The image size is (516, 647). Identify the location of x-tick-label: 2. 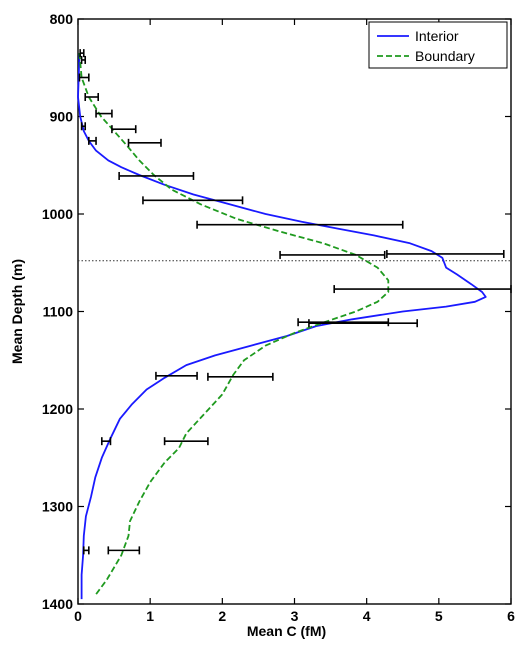
(222, 616).